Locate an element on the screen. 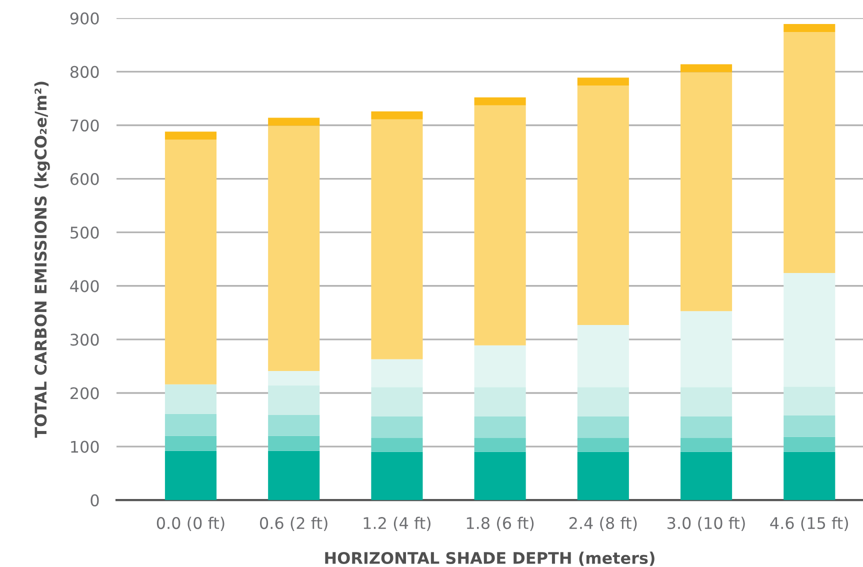  x-tick-label: 1.8 (6 ft) is located at coordinates (500, 524).